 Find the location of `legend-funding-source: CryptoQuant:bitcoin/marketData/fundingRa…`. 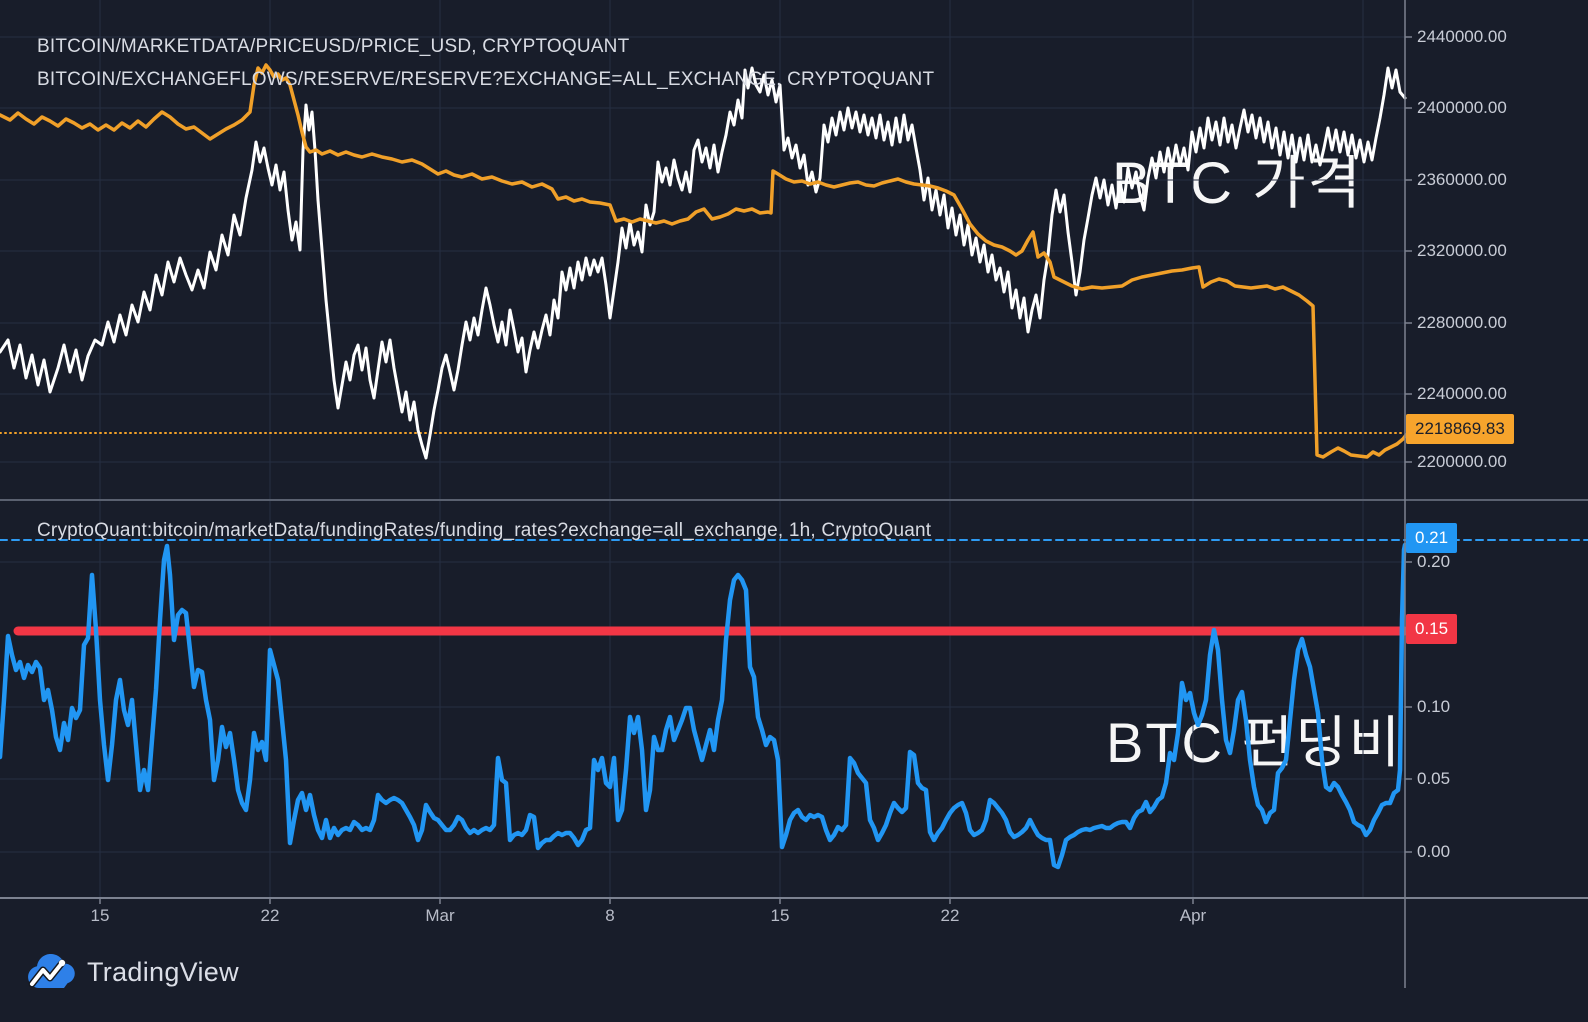

legend-funding-source: CryptoQuant:bitcoin/marketData/fundingRa… is located at coordinates (484, 530).